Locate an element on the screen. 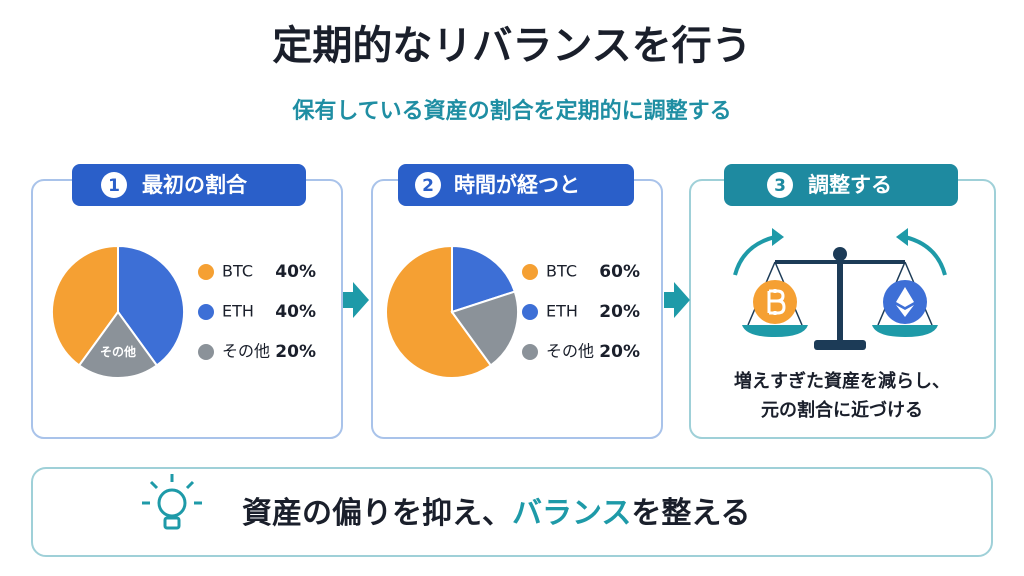 The height and width of the screenshot is (576, 1024). btc-symbol is located at coordinates (776, 302).